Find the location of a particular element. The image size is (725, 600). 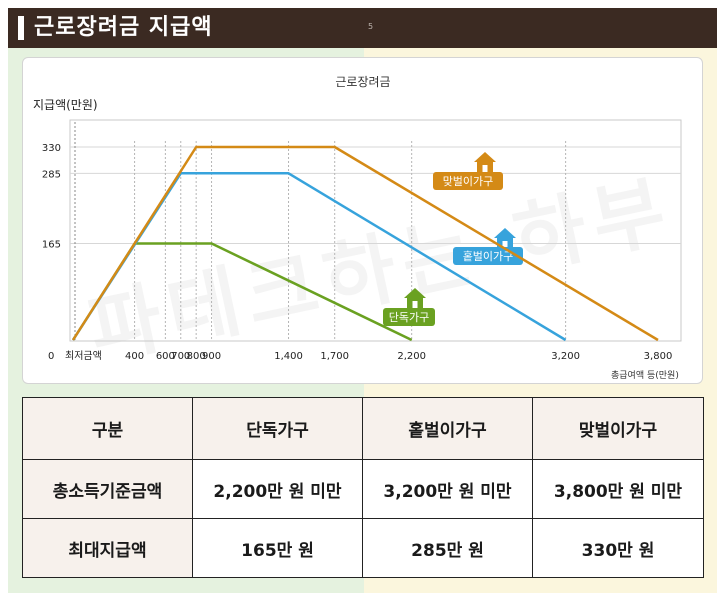

y-tick-label: 330 is located at coordinates (51, 148).